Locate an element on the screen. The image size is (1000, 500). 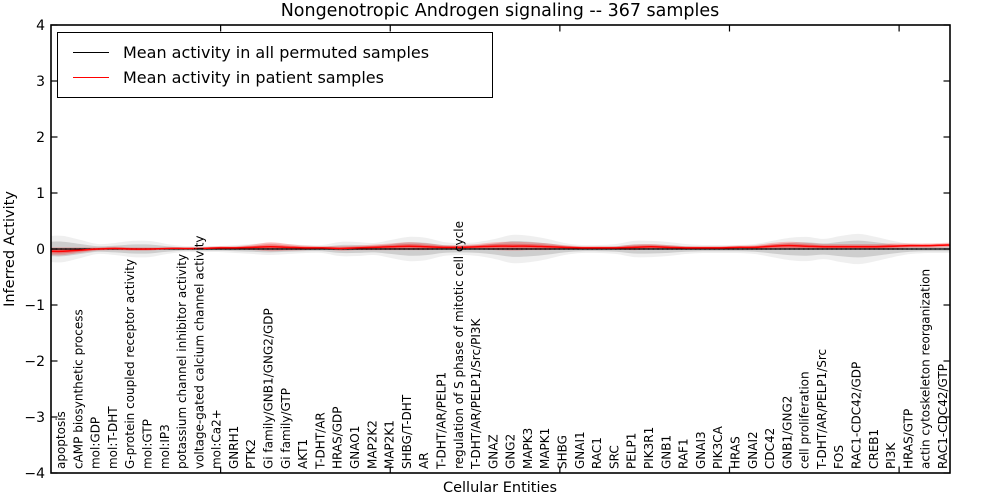
x-tick-label: FOS is located at coordinates (839, 457).